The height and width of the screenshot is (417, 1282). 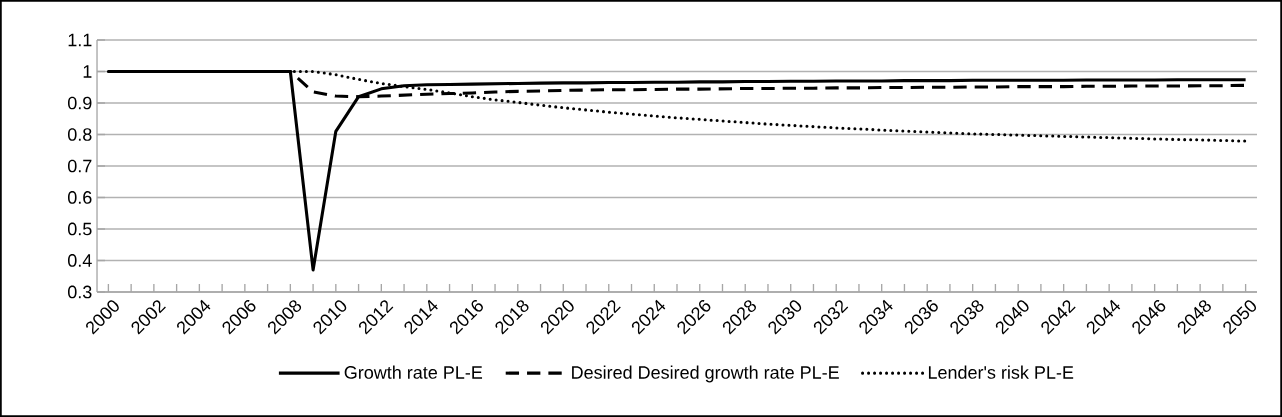 What do you see at coordinates (80, 166) in the screenshot?
I see `y-tick-label: 0.7` at bounding box center [80, 166].